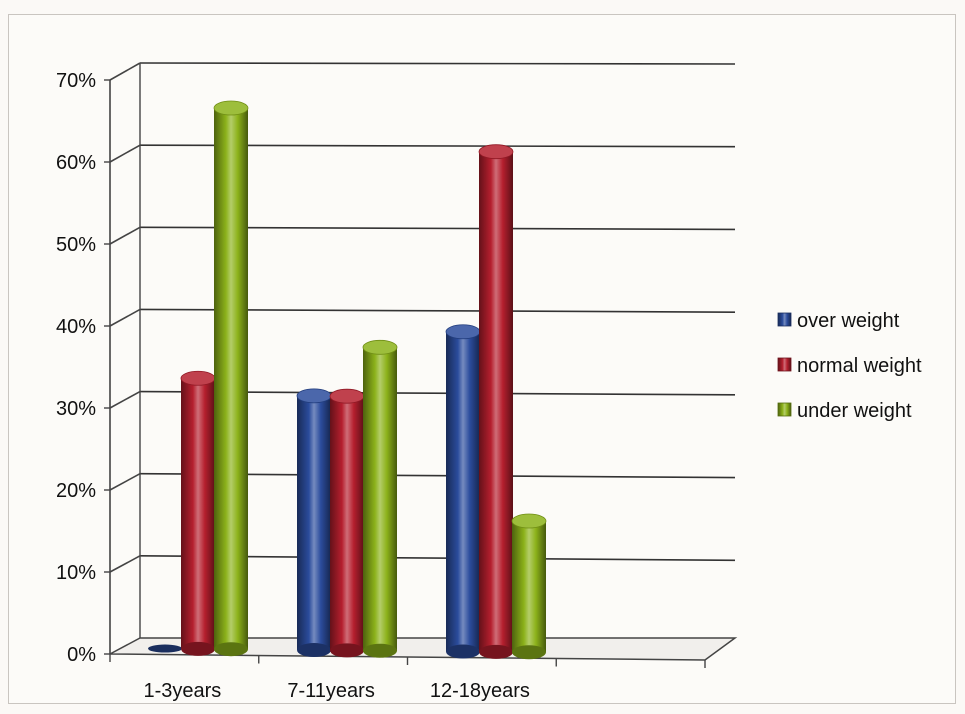 Image resolution: width=965 pixels, height=714 pixels. Describe the element at coordinates (76, 81) in the screenshot. I see `y-tick-label: 70%` at that location.